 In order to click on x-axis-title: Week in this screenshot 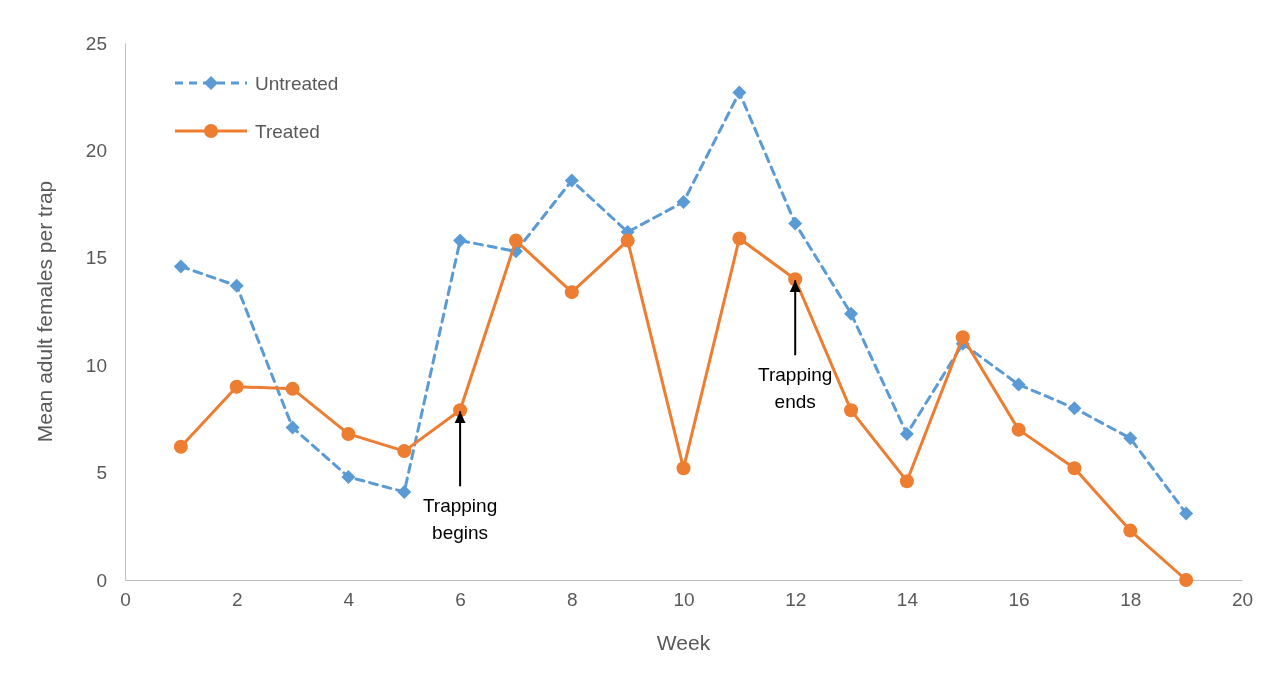, I will do `click(683, 642)`.